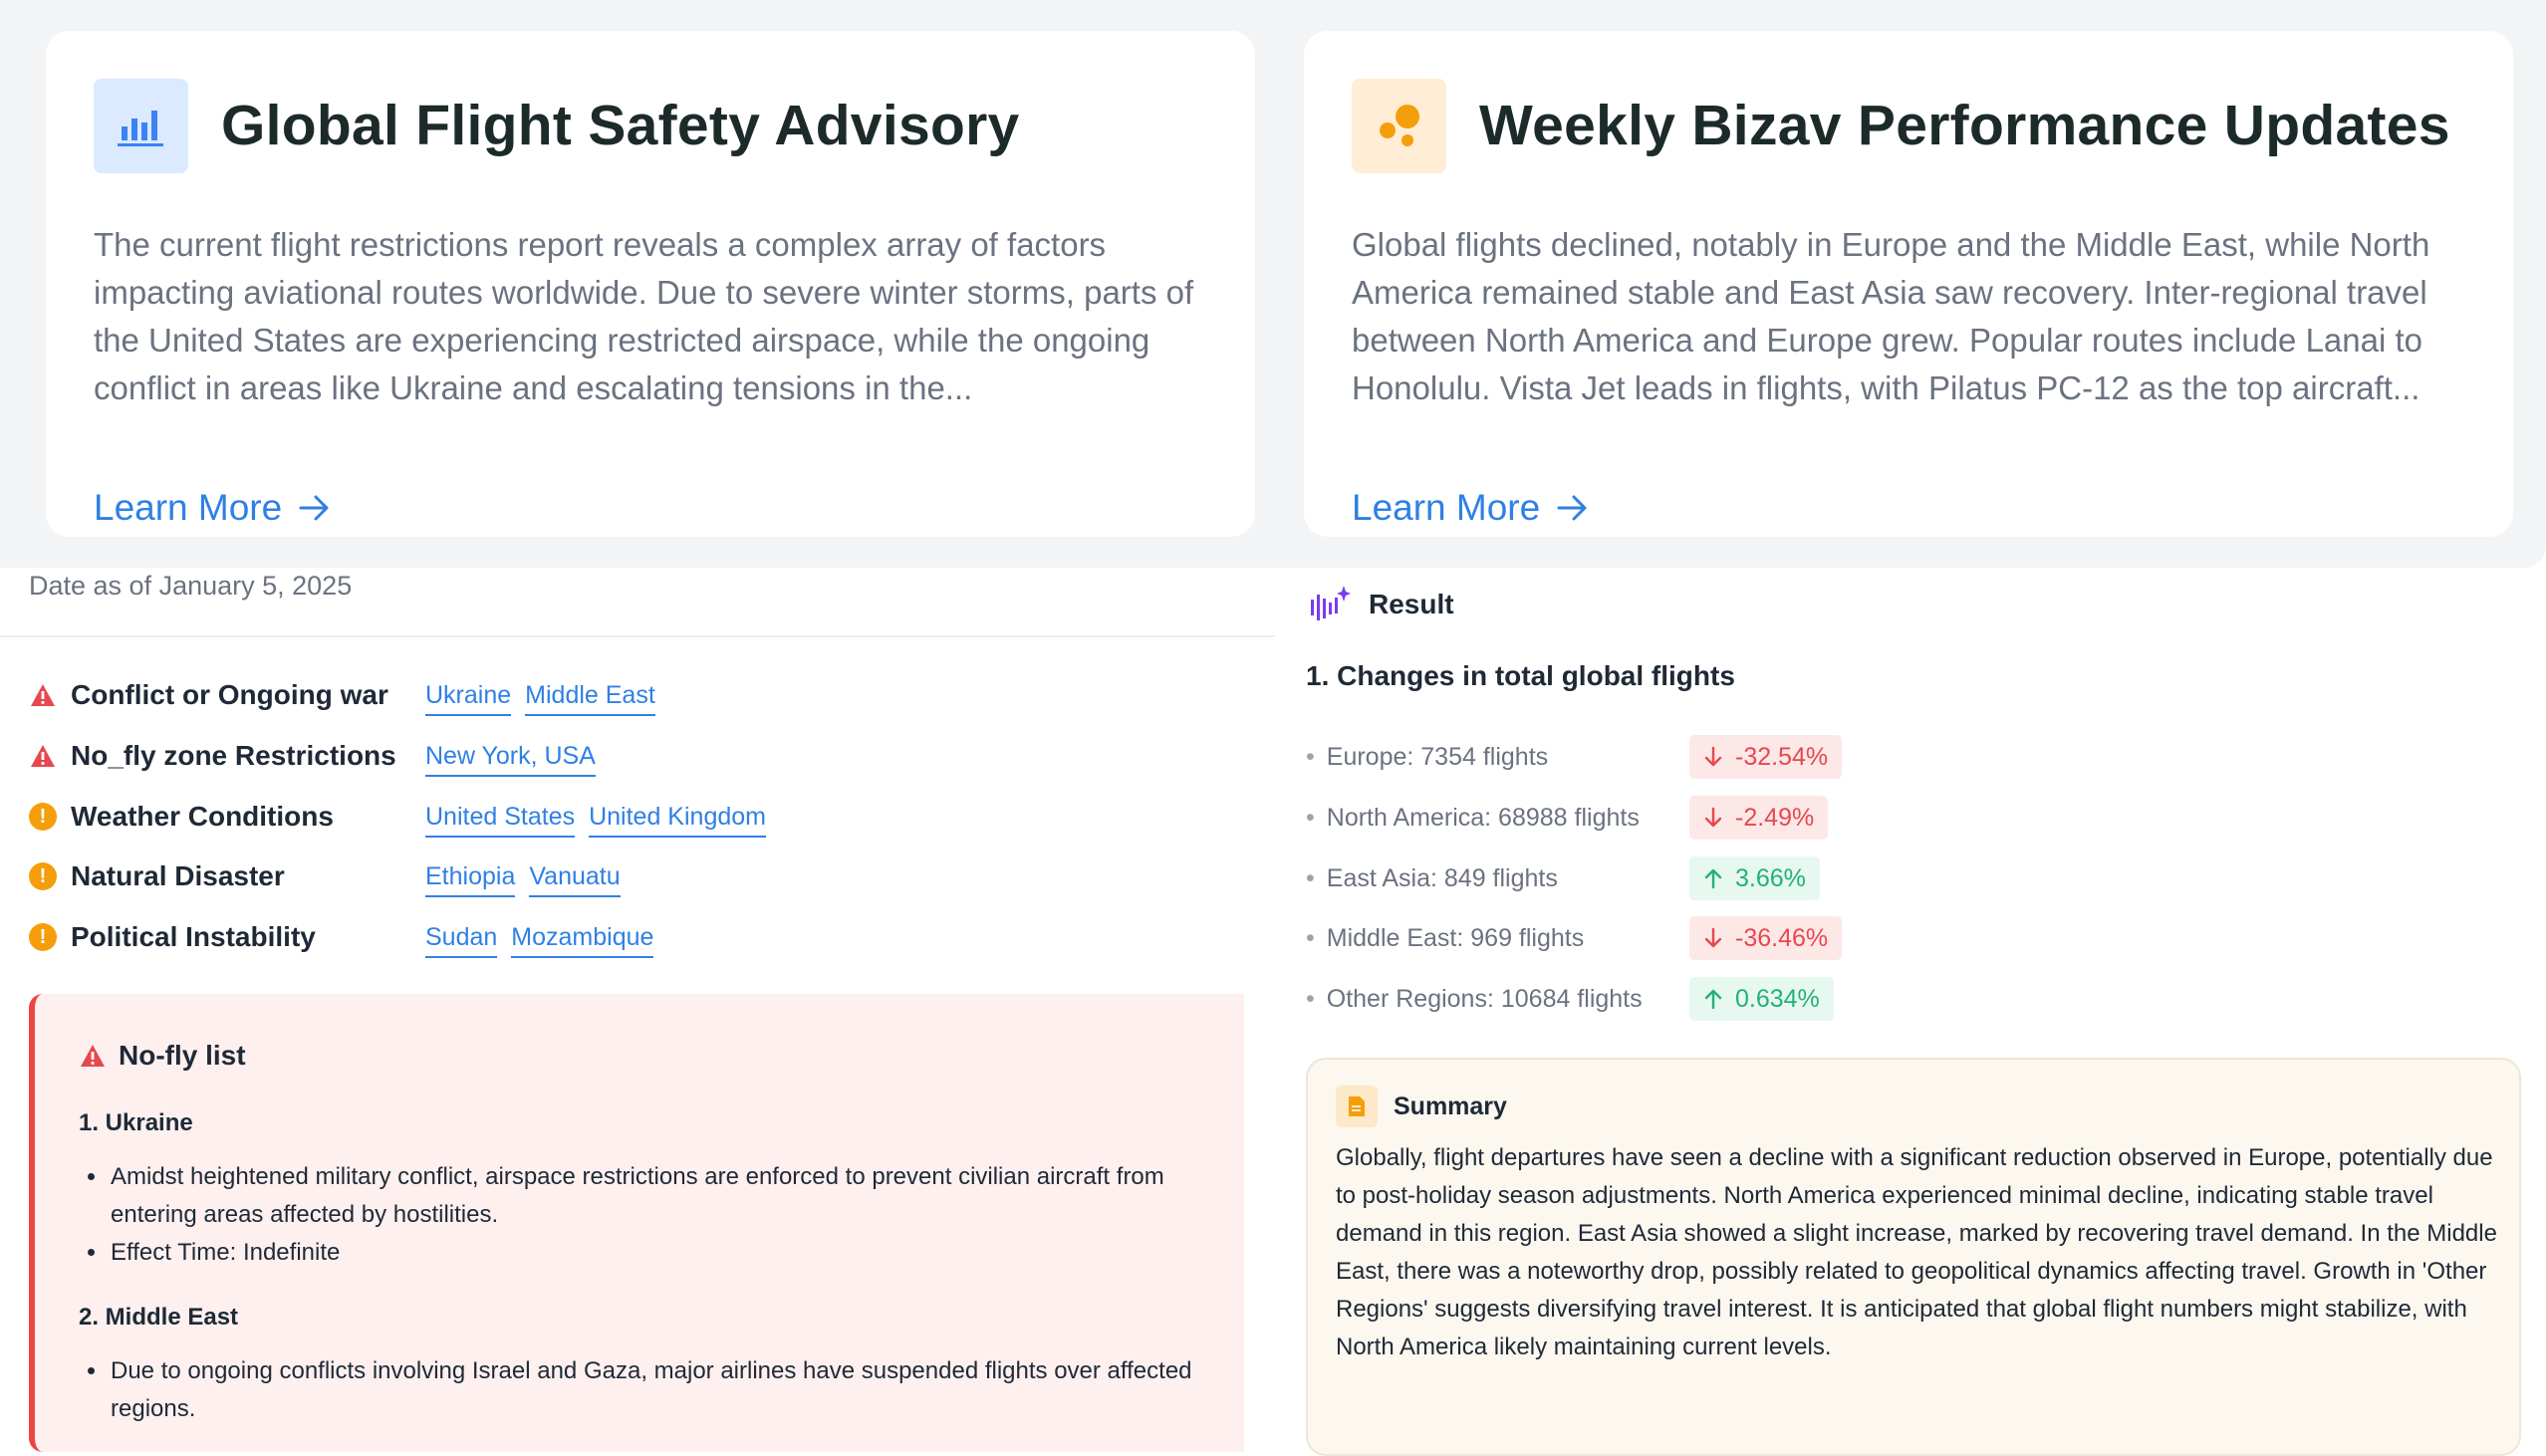 The image size is (2546, 1456). I want to click on stat-row: Europe: 7354 flights -32.54%, so click(1654, 758).